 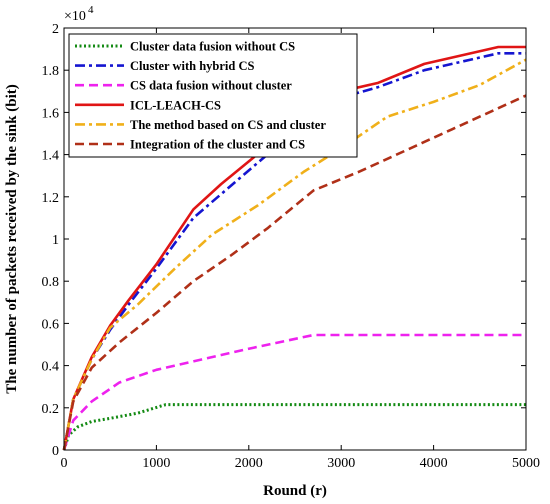 What do you see at coordinates (51, 198) in the screenshot?
I see `y-tick-label: 1.2` at bounding box center [51, 198].